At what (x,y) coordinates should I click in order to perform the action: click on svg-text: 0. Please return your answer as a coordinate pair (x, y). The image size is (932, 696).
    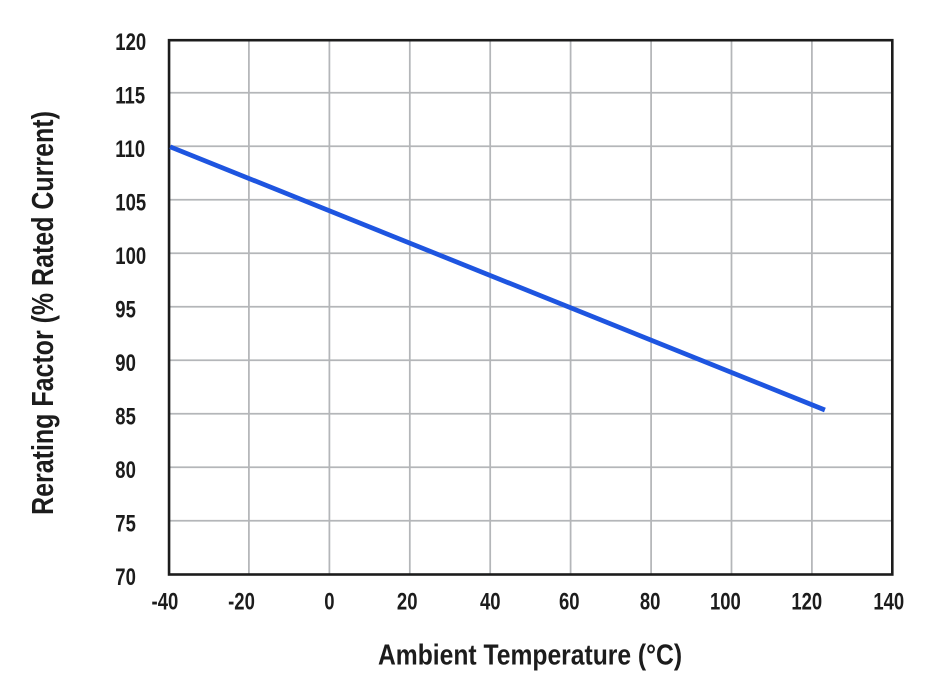
    Looking at the image, I should click on (329, 601).